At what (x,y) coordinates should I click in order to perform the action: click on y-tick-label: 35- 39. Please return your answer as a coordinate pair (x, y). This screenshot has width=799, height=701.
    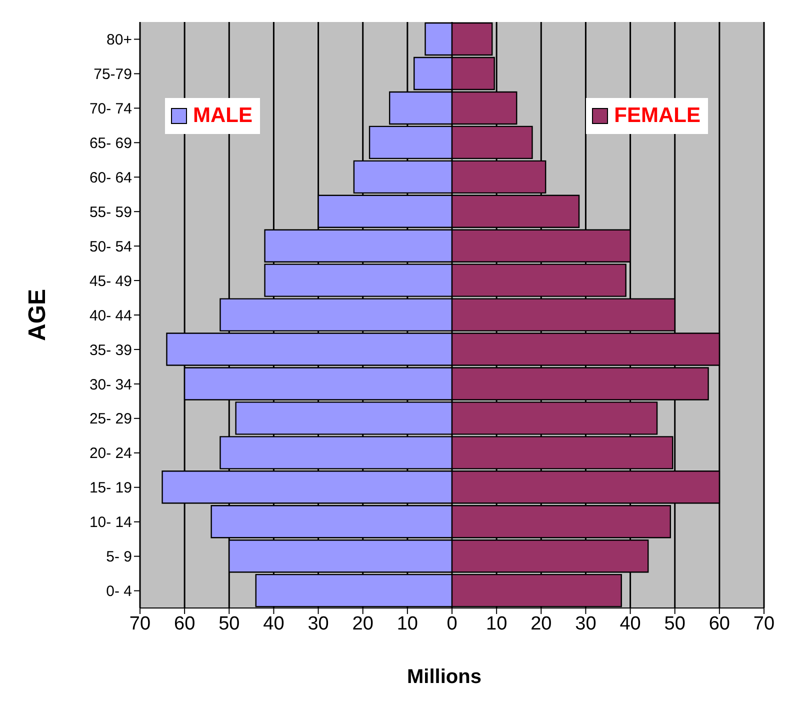
    Looking at the image, I should click on (110, 350).